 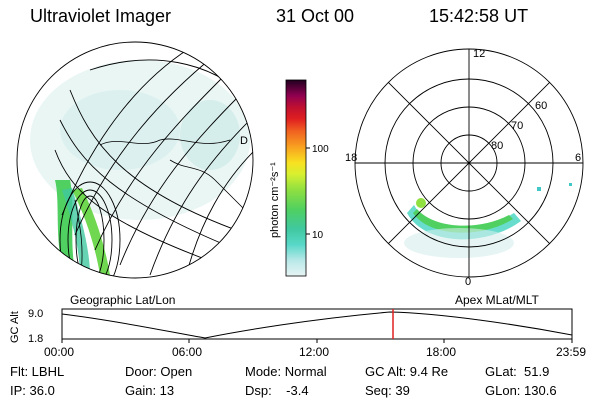 What do you see at coordinates (317, 341) in the screenshot?
I see `time-ticks` at bounding box center [317, 341].